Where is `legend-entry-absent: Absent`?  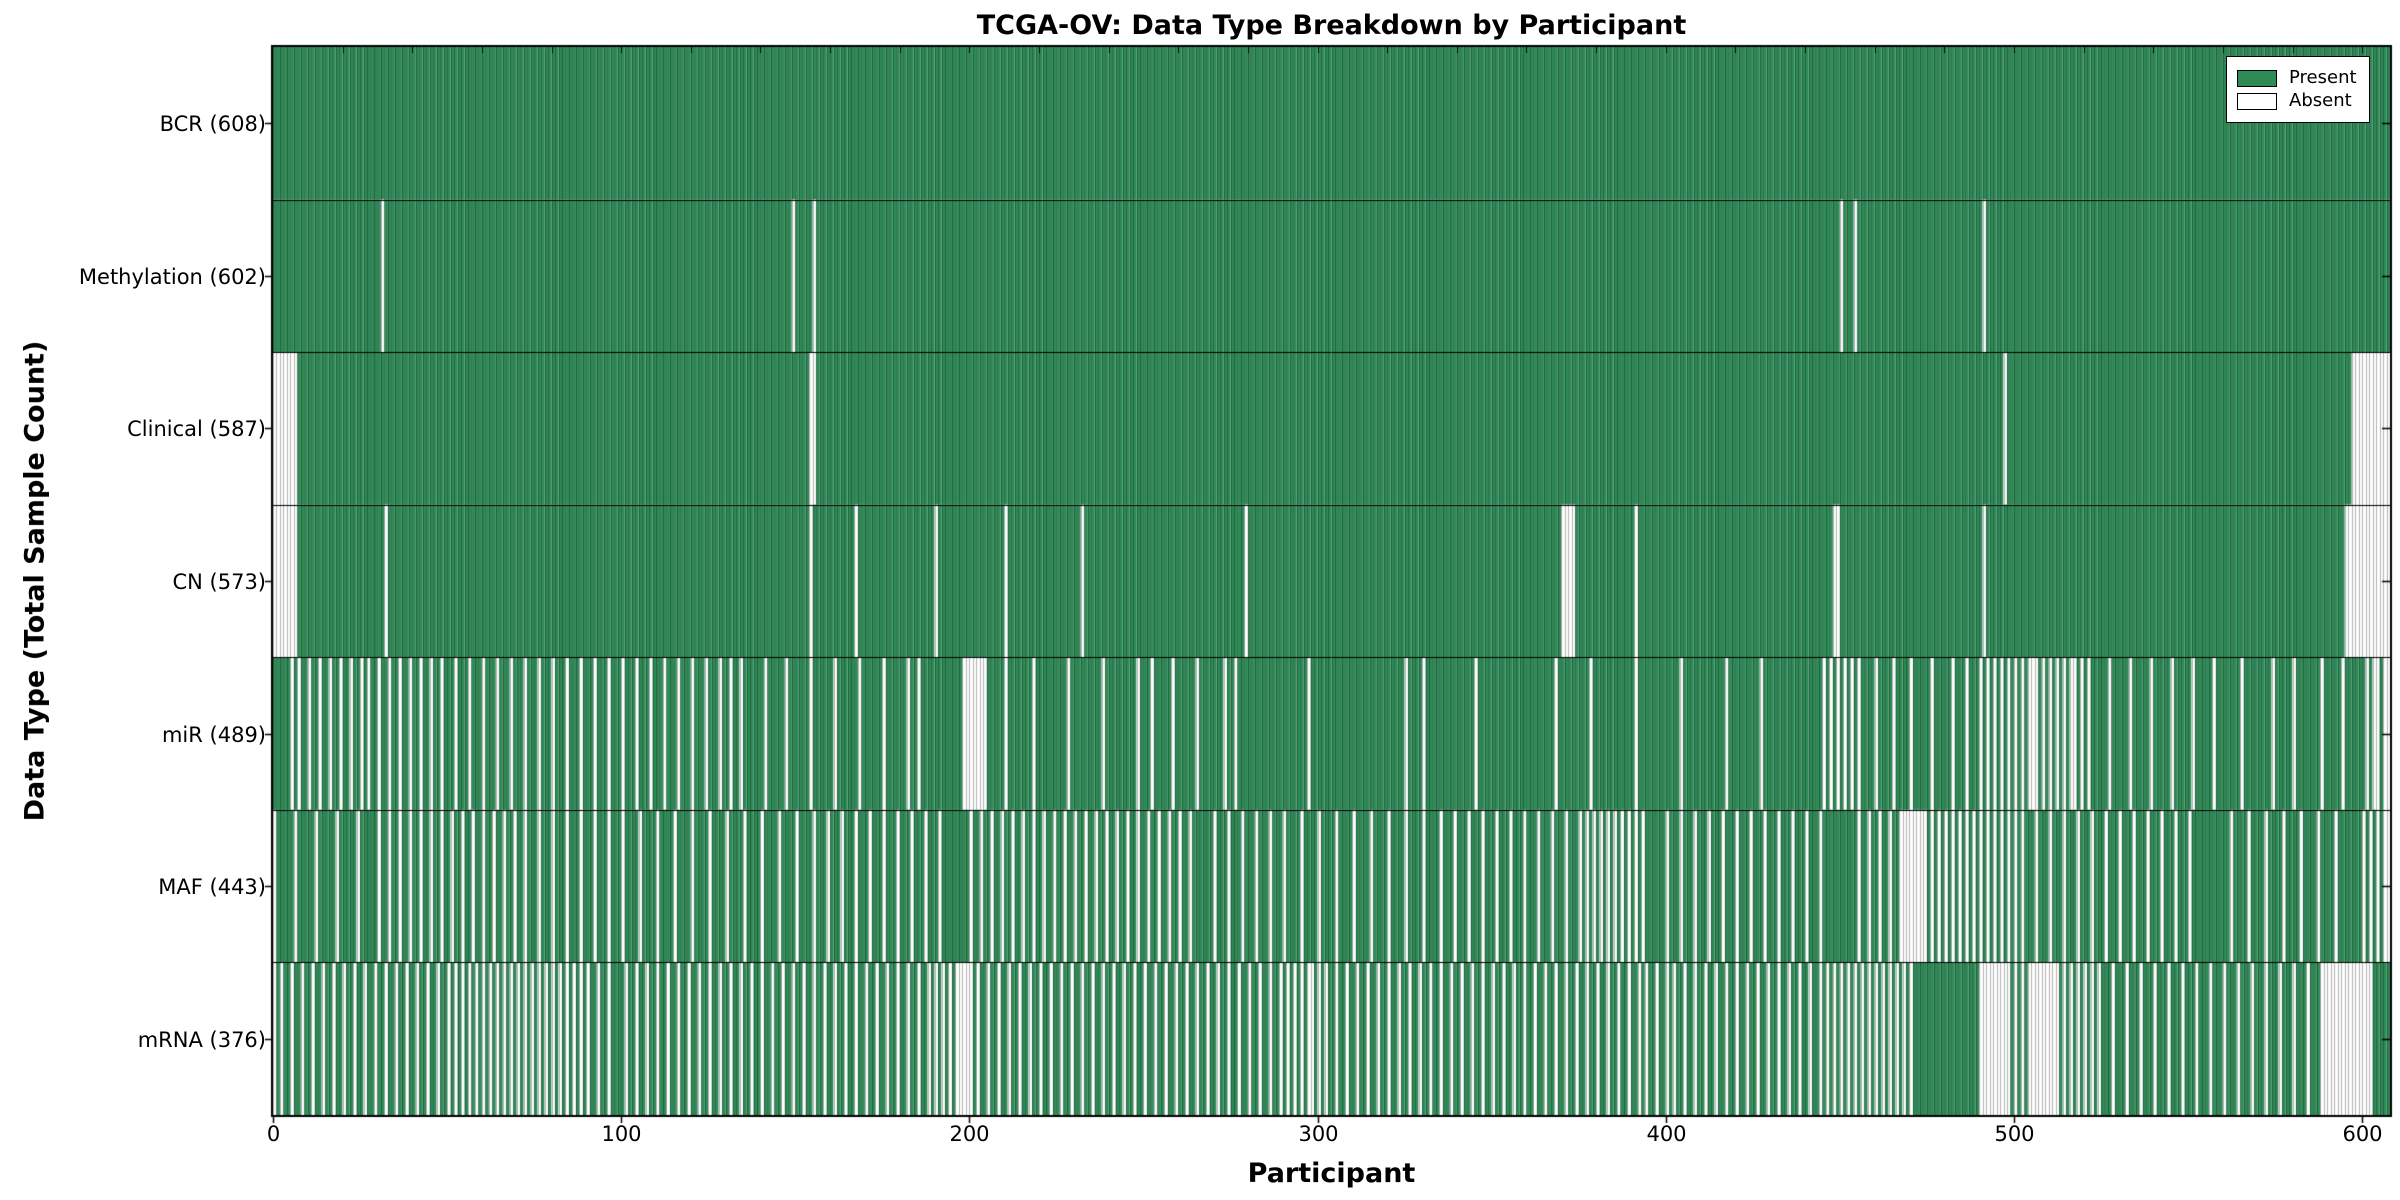 legend-entry-absent: Absent is located at coordinates (2297, 101).